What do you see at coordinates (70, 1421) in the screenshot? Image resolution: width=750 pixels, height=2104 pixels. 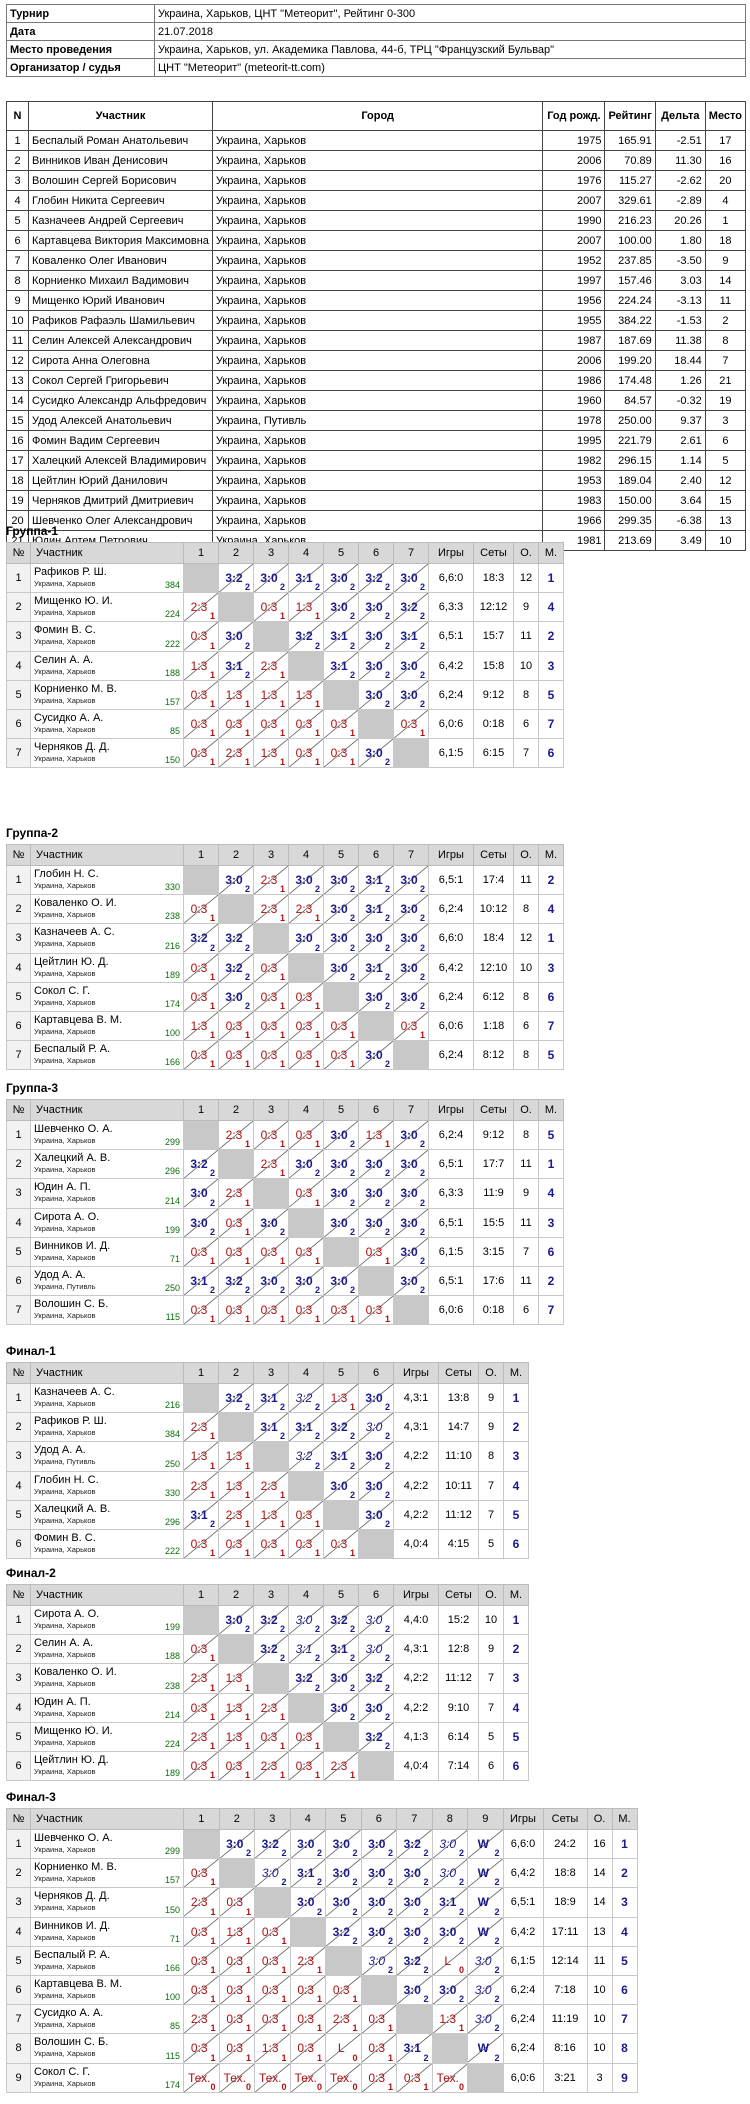 I see `participant-name: Рафиков Р. Ш.` at bounding box center [70, 1421].